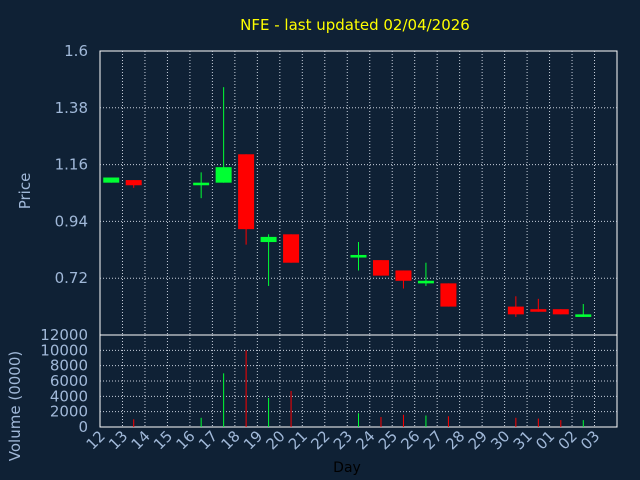 The width and height of the screenshot is (640, 480). I want to click on price-tick-label: 1.6, so click(76, 51).